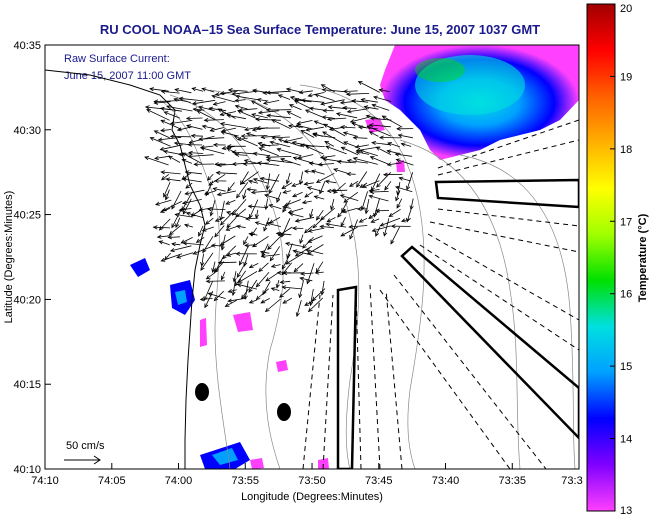 The width and height of the screenshot is (651, 518). What do you see at coordinates (617, 260) in the screenshot?
I see `colorbar: 13 14 15 16 17 18 19 20 Temperature (°C)` at bounding box center [617, 260].